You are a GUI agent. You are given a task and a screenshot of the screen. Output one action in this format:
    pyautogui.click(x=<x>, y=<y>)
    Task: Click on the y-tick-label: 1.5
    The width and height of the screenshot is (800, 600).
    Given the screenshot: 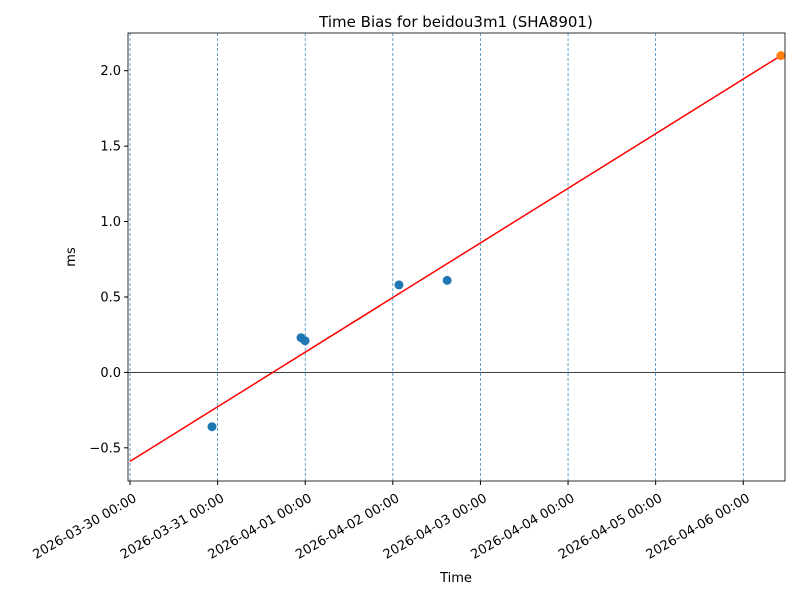 What is the action you would take?
    pyautogui.click(x=110, y=147)
    